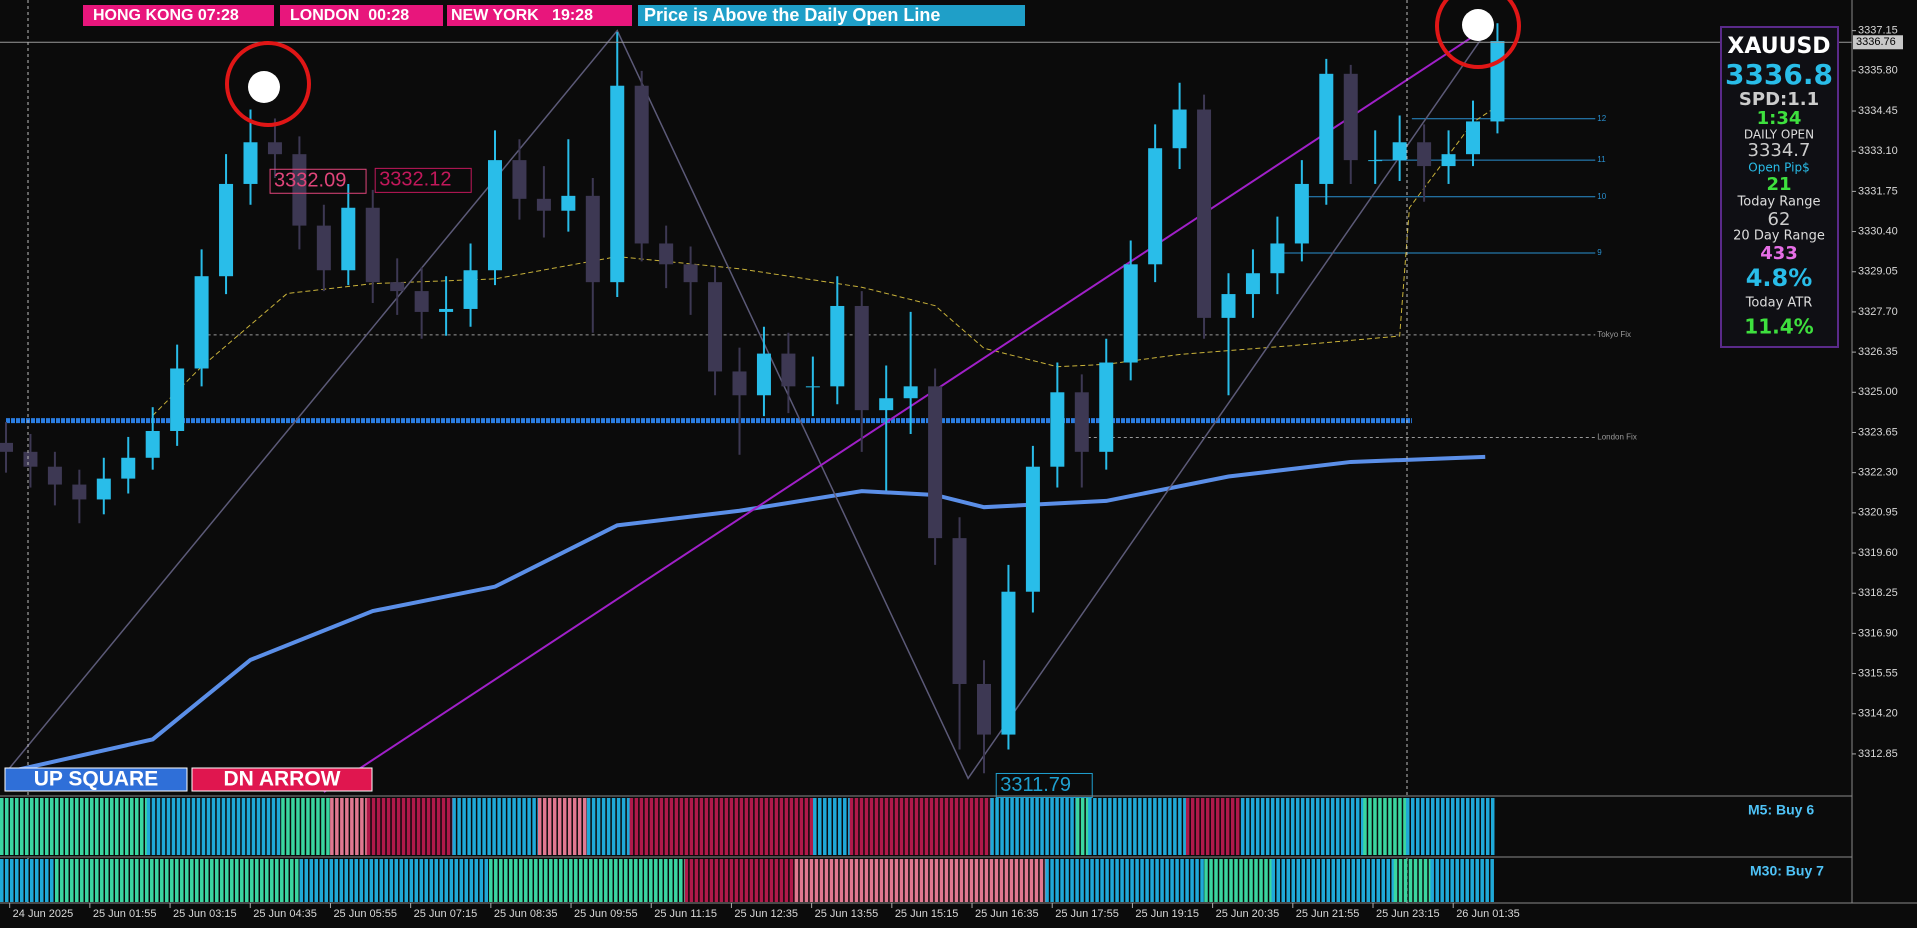  I want to click on banner: Price is Above the Daily Open Line, so click(792, 15).